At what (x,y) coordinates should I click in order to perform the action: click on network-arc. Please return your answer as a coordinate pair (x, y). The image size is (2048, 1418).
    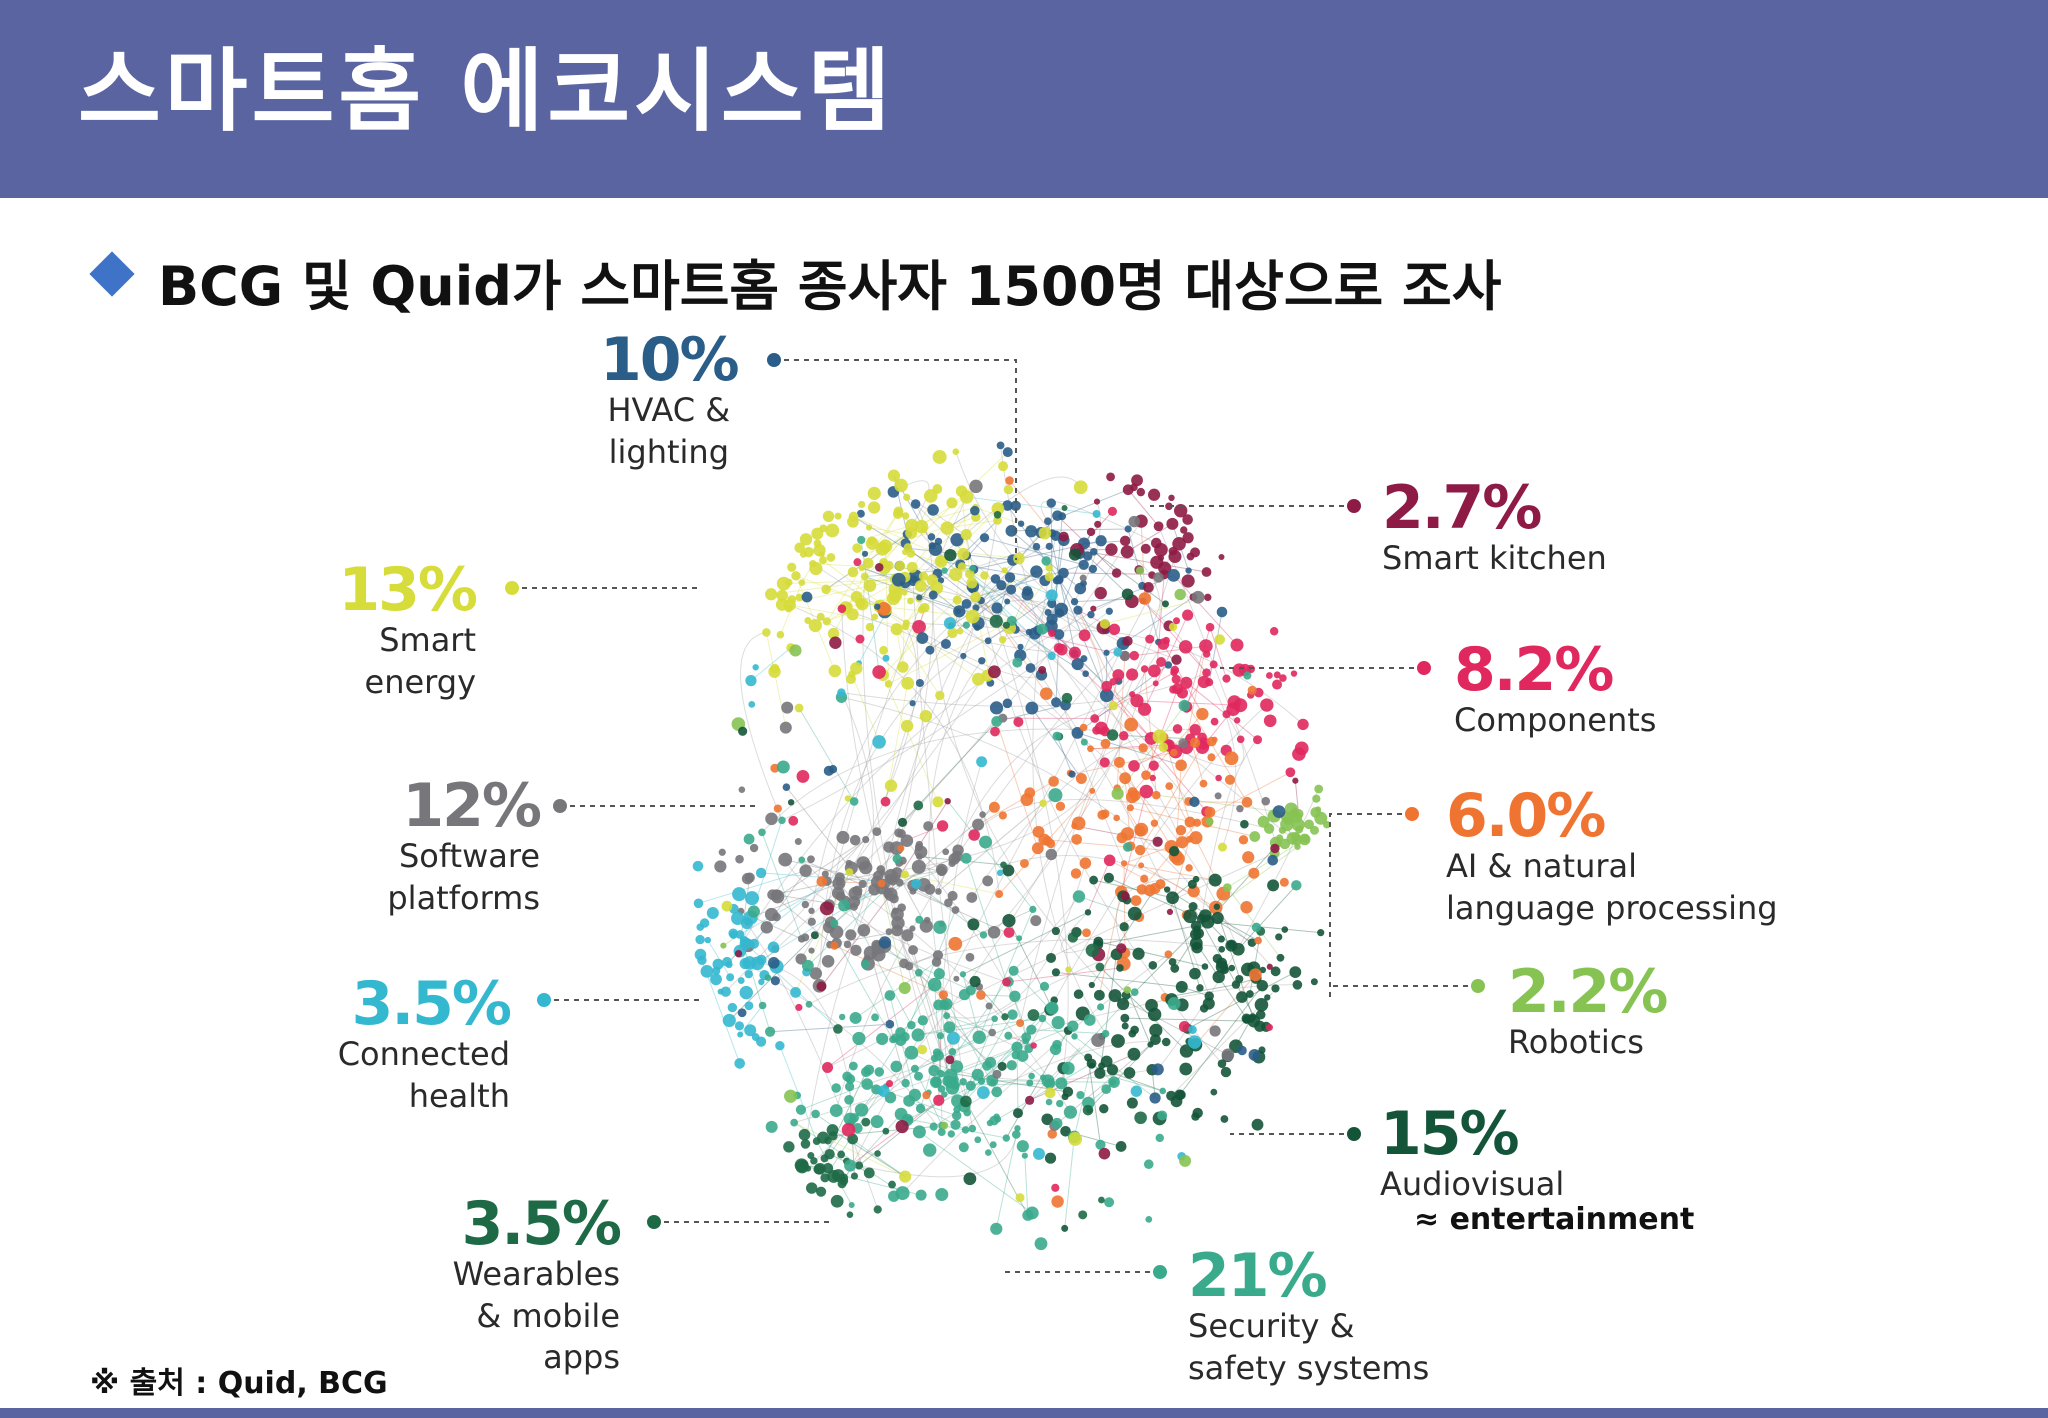
    Looking at the image, I should click on (876, 791).